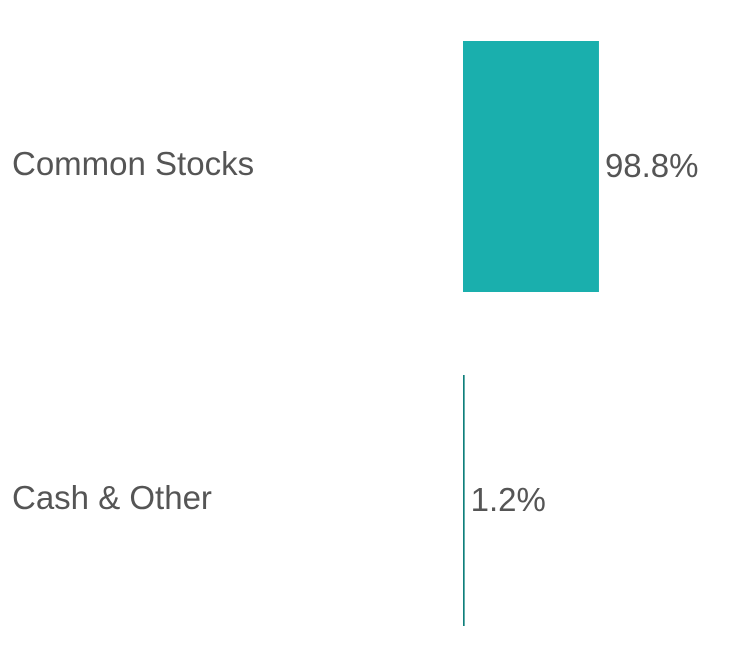 The height and width of the screenshot is (667, 744). What do you see at coordinates (508, 499) in the screenshot?
I see `value-label: 1.2%` at bounding box center [508, 499].